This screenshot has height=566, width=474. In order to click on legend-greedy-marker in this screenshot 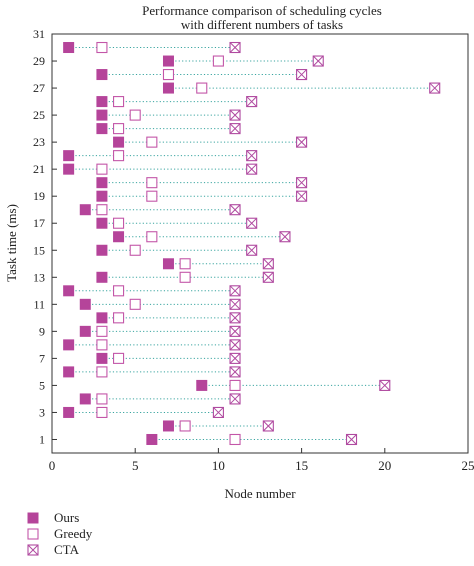, I will do `click(33, 534)`.